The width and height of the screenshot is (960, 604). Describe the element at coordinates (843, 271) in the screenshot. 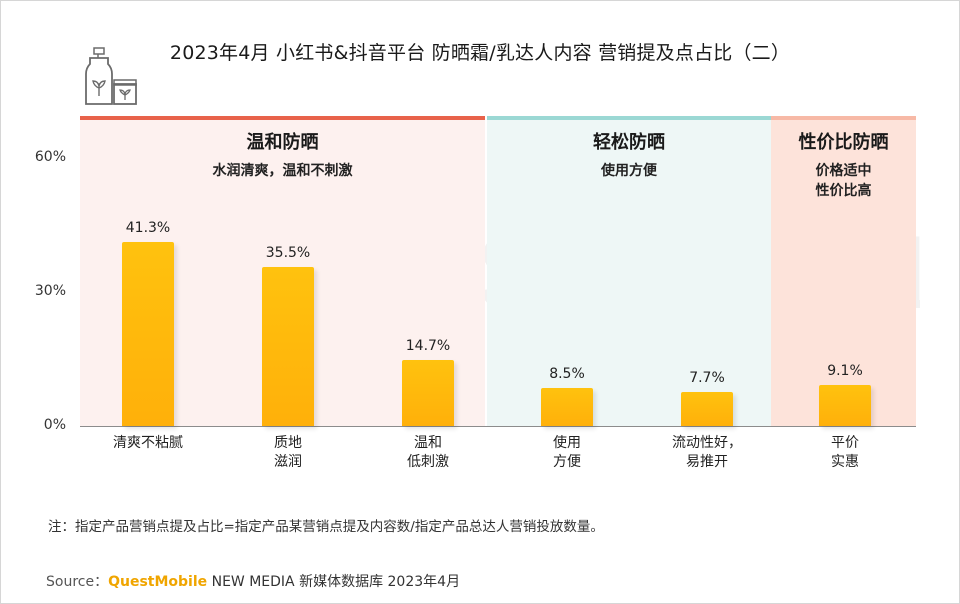

I see `section-value-sunscreen: 性价比防晒 价格适中 性价比高` at that location.